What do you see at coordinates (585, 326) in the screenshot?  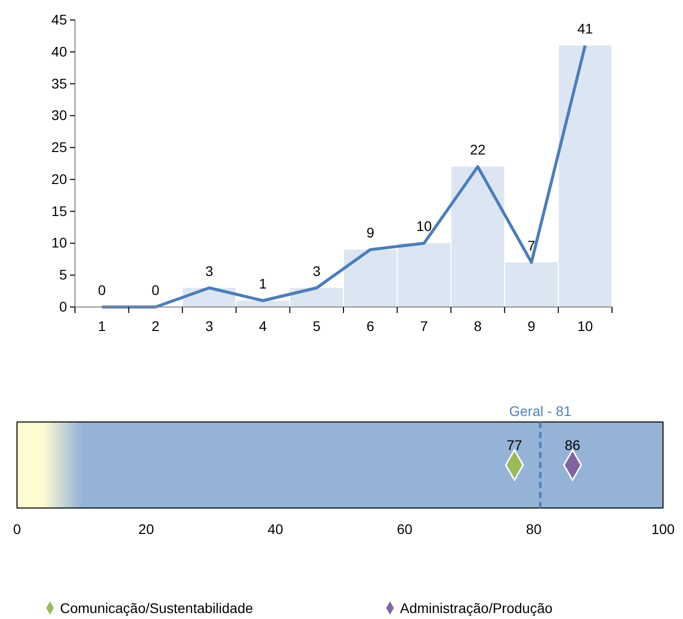 I see `x-tick-label: 10` at bounding box center [585, 326].